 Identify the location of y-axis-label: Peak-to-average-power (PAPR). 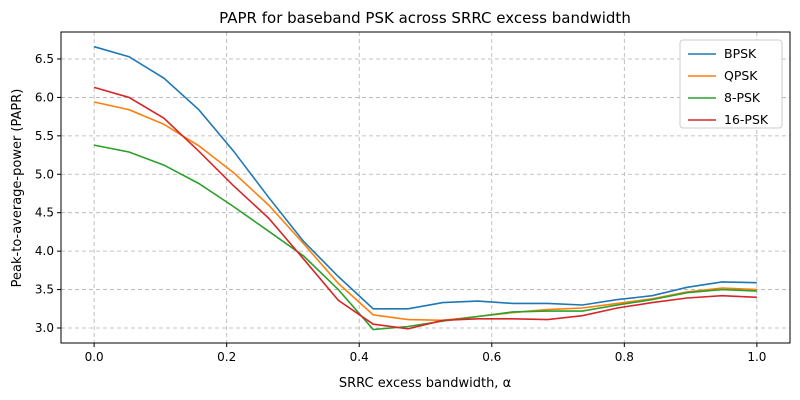
(17, 188).